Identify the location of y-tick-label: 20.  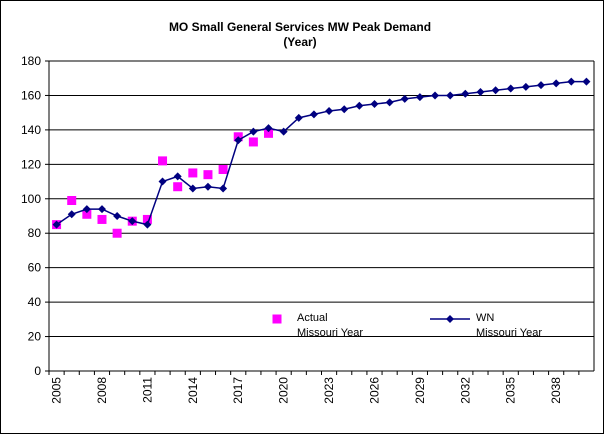
(35, 337).